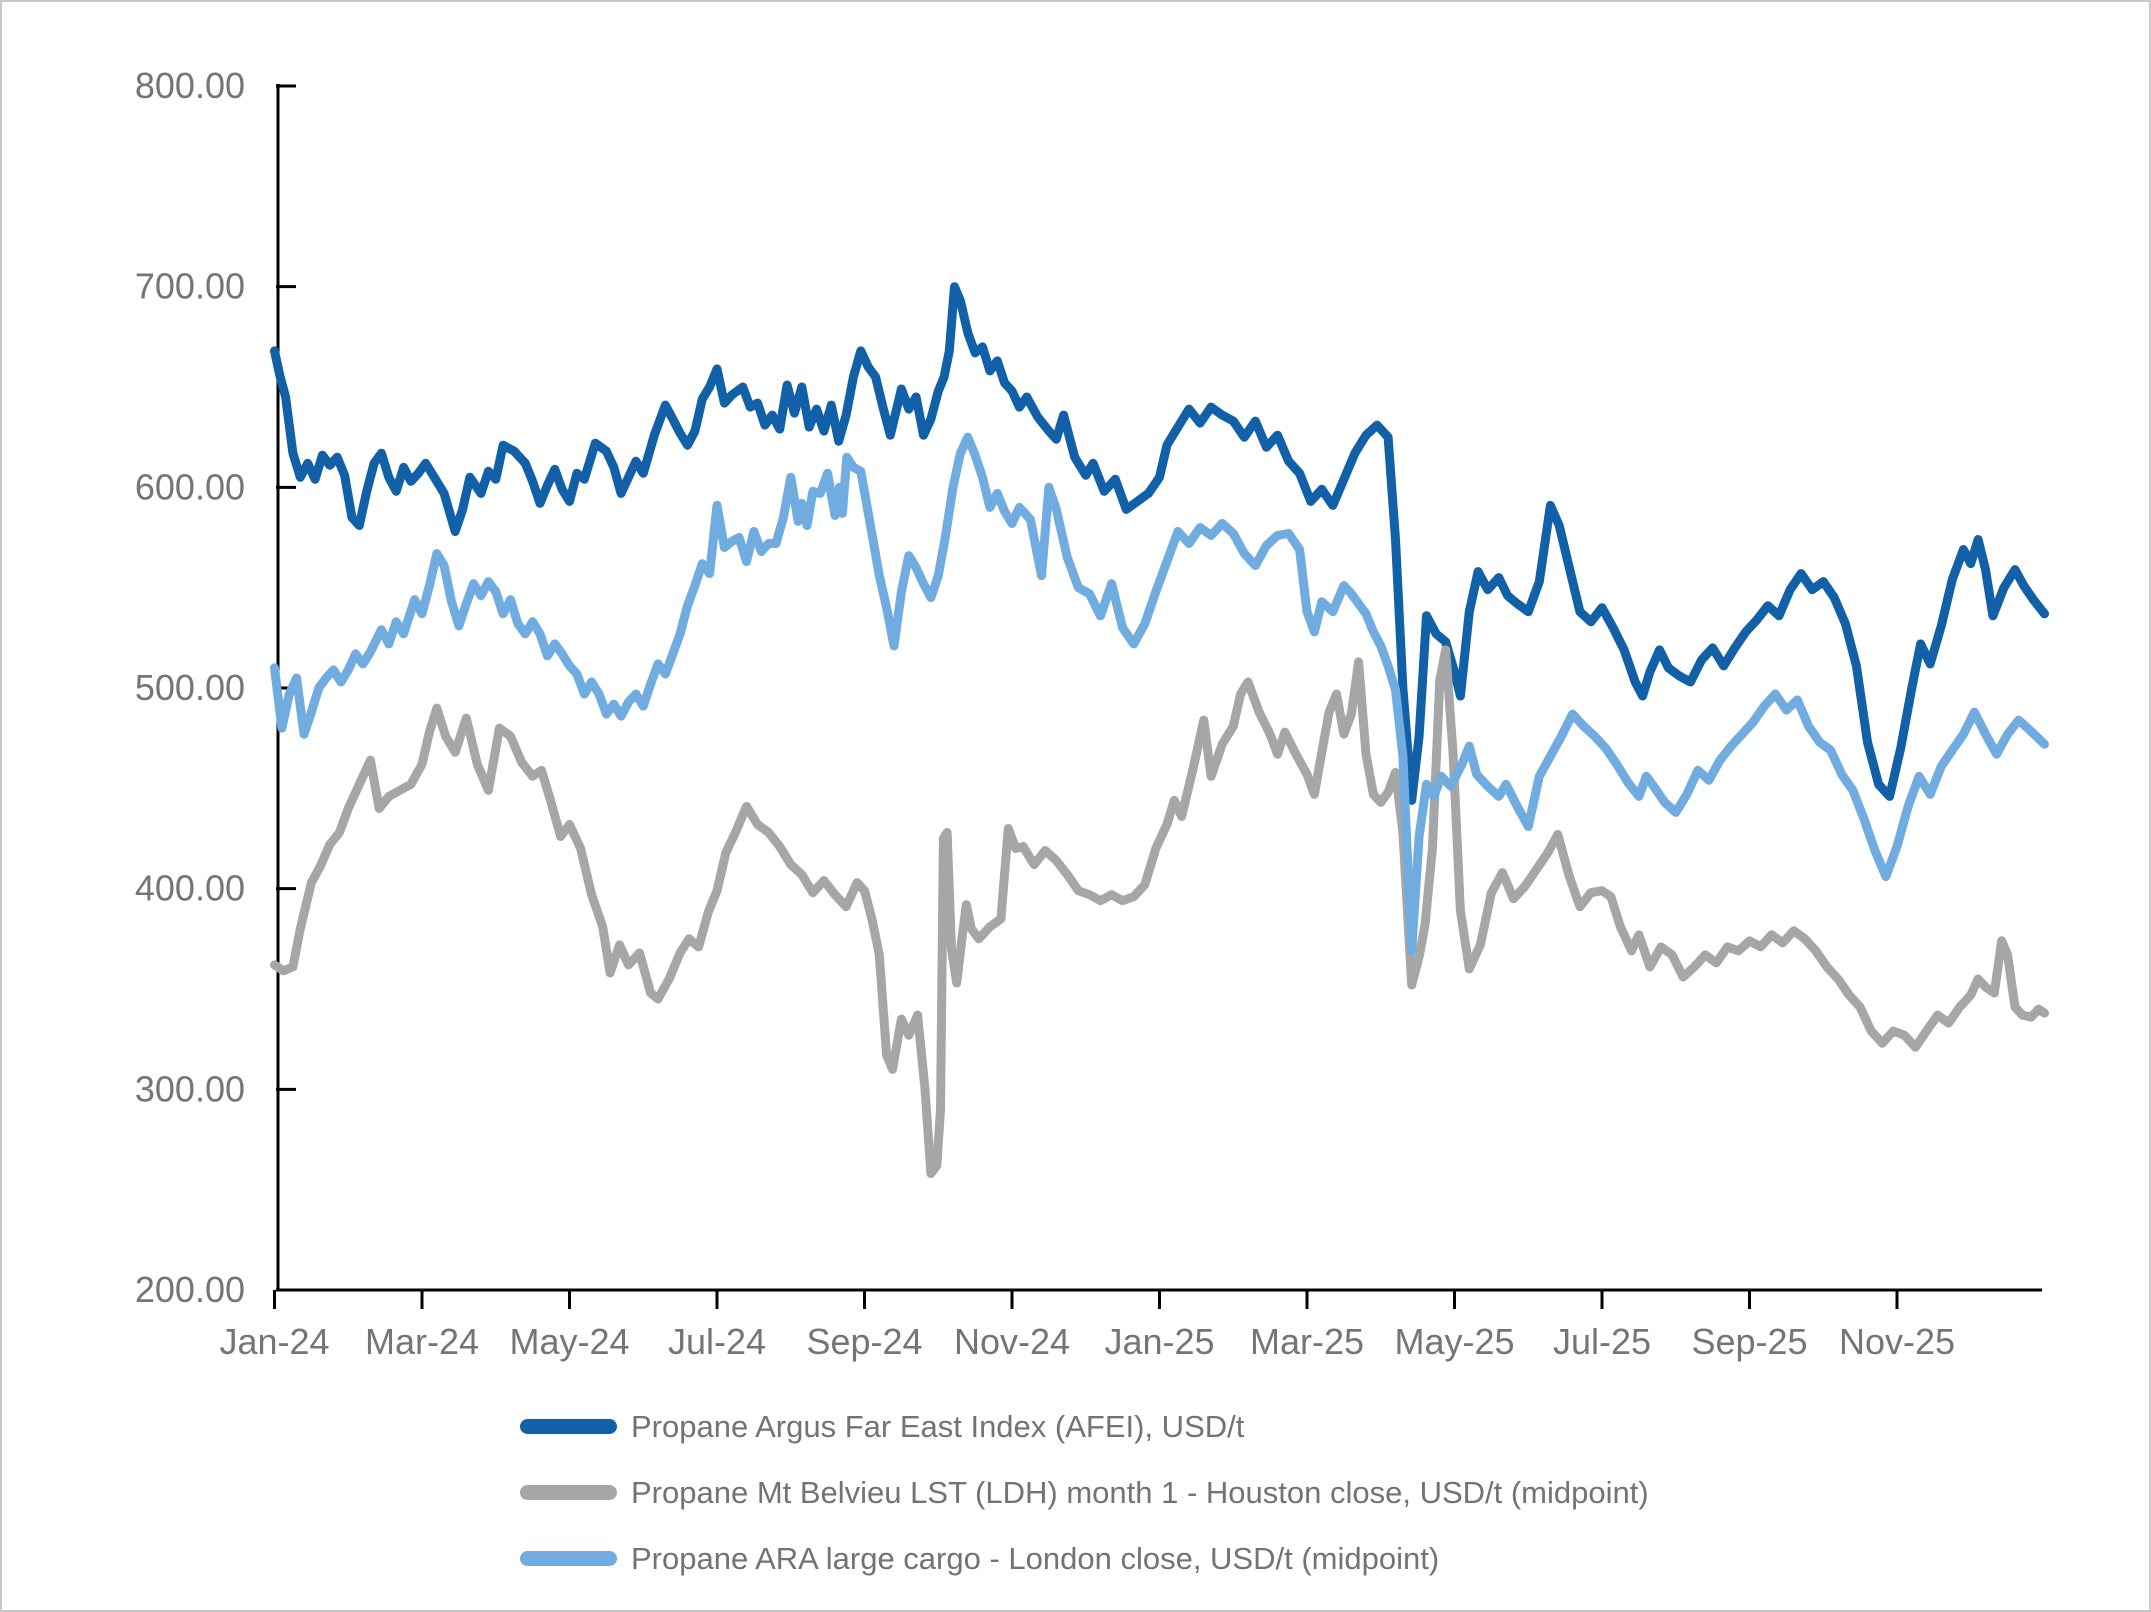  Describe the element at coordinates (568, 1426) in the screenshot. I see `afei-line-swatch-icon` at that location.